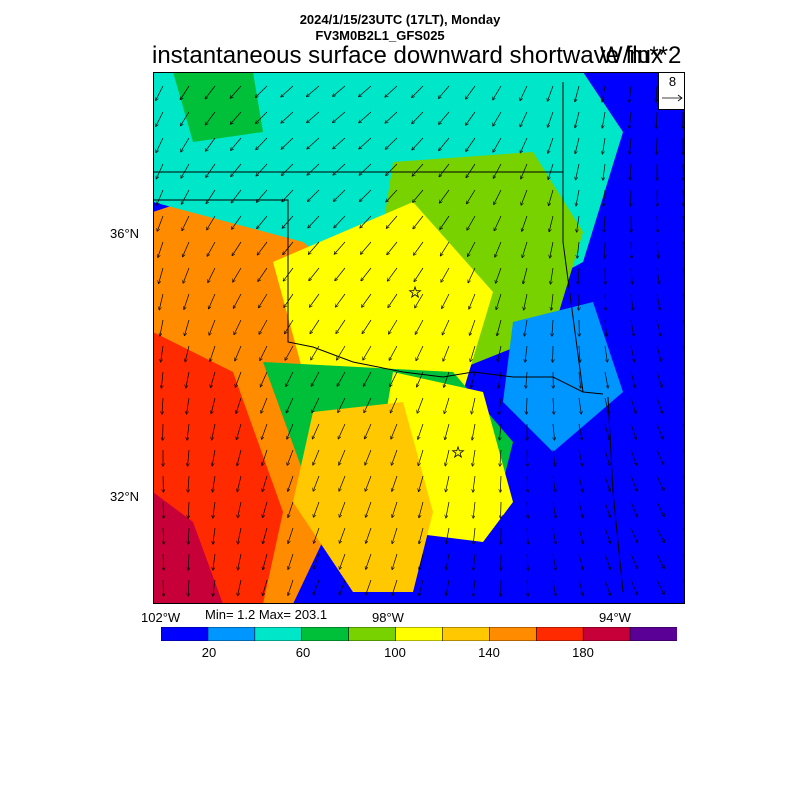  I want to click on field-band-gold, so click(363, 497).